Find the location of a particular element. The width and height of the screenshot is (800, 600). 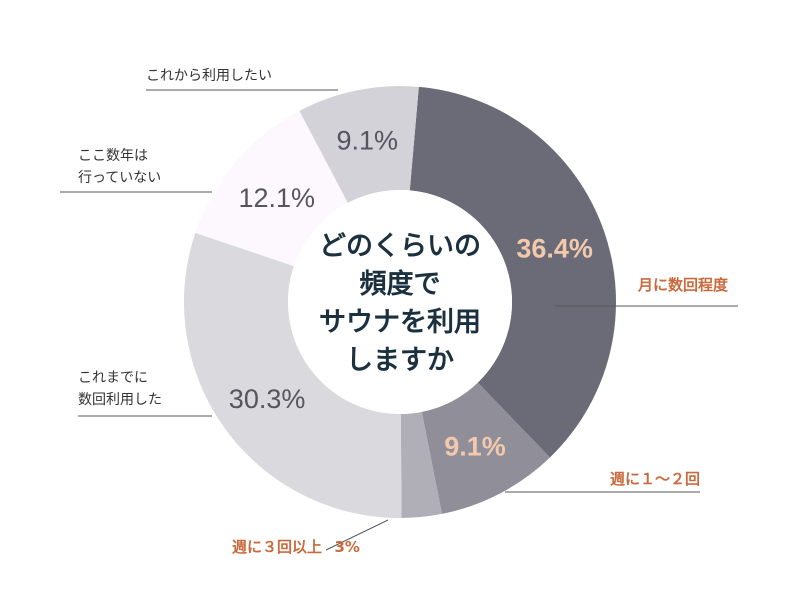

chart-title-line: しますか is located at coordinates (400, 360).